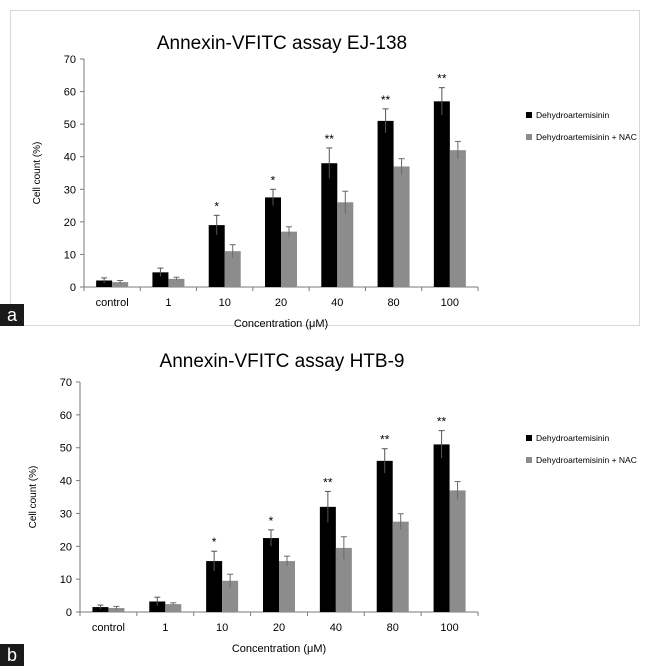 Image resolution: width=652 pixels, height=666 pixels. I want to click on chart-title: Annexin-VFITC assay EJ-138, so click(282, 43).